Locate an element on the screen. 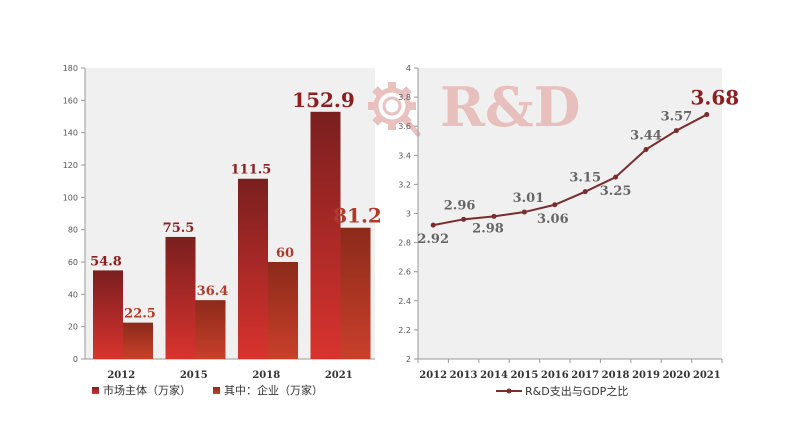  bar-y-tick-label: 180 is located at coordinates (70, 68).